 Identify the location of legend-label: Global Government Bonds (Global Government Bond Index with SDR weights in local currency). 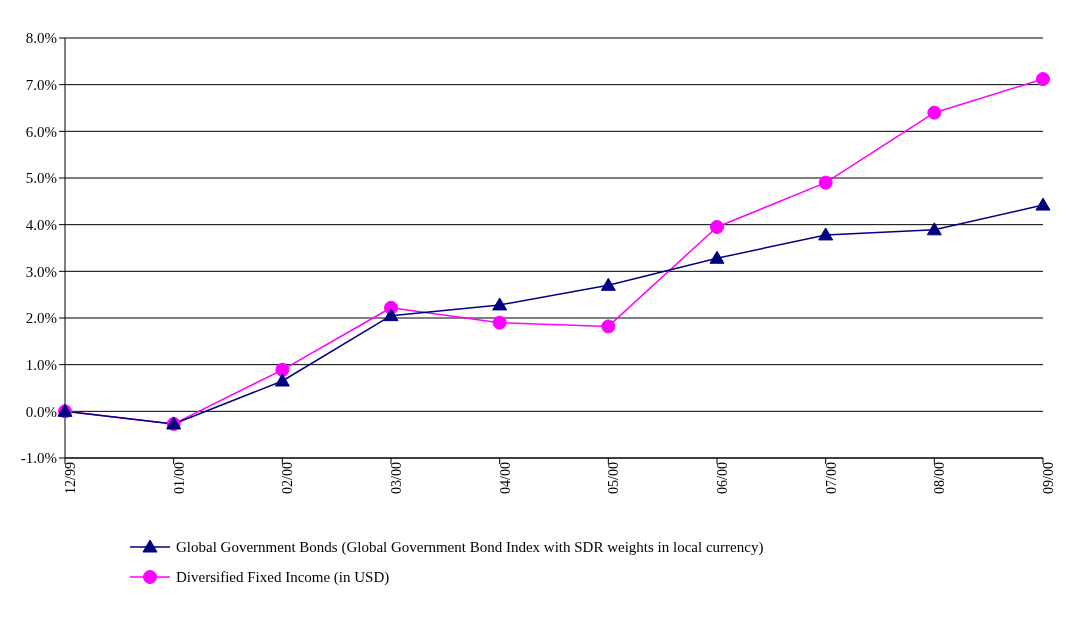
(470, 547).